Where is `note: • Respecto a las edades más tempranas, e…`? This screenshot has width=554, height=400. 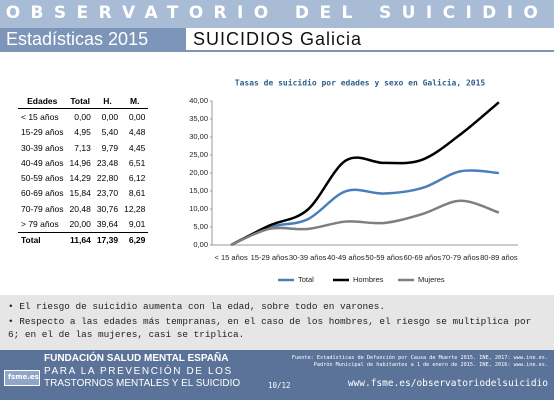 note: • Respecto a las edades más tempranas, e… is located at coordinates (270, 328).